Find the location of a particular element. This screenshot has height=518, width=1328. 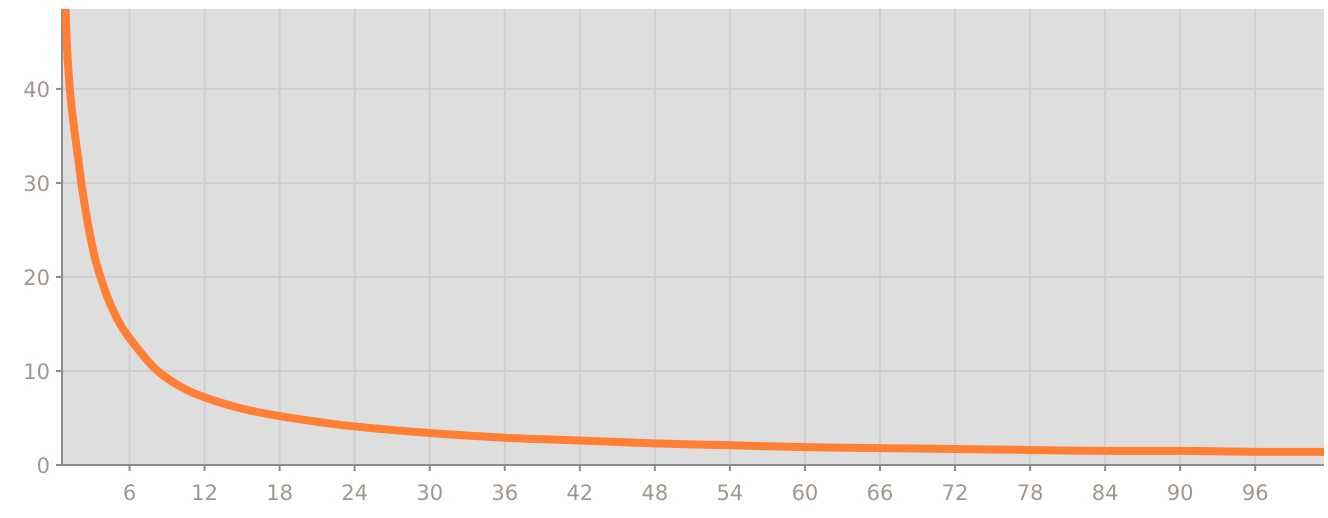

x-tick-label-48: 48 is located at coordinates (654, 493).